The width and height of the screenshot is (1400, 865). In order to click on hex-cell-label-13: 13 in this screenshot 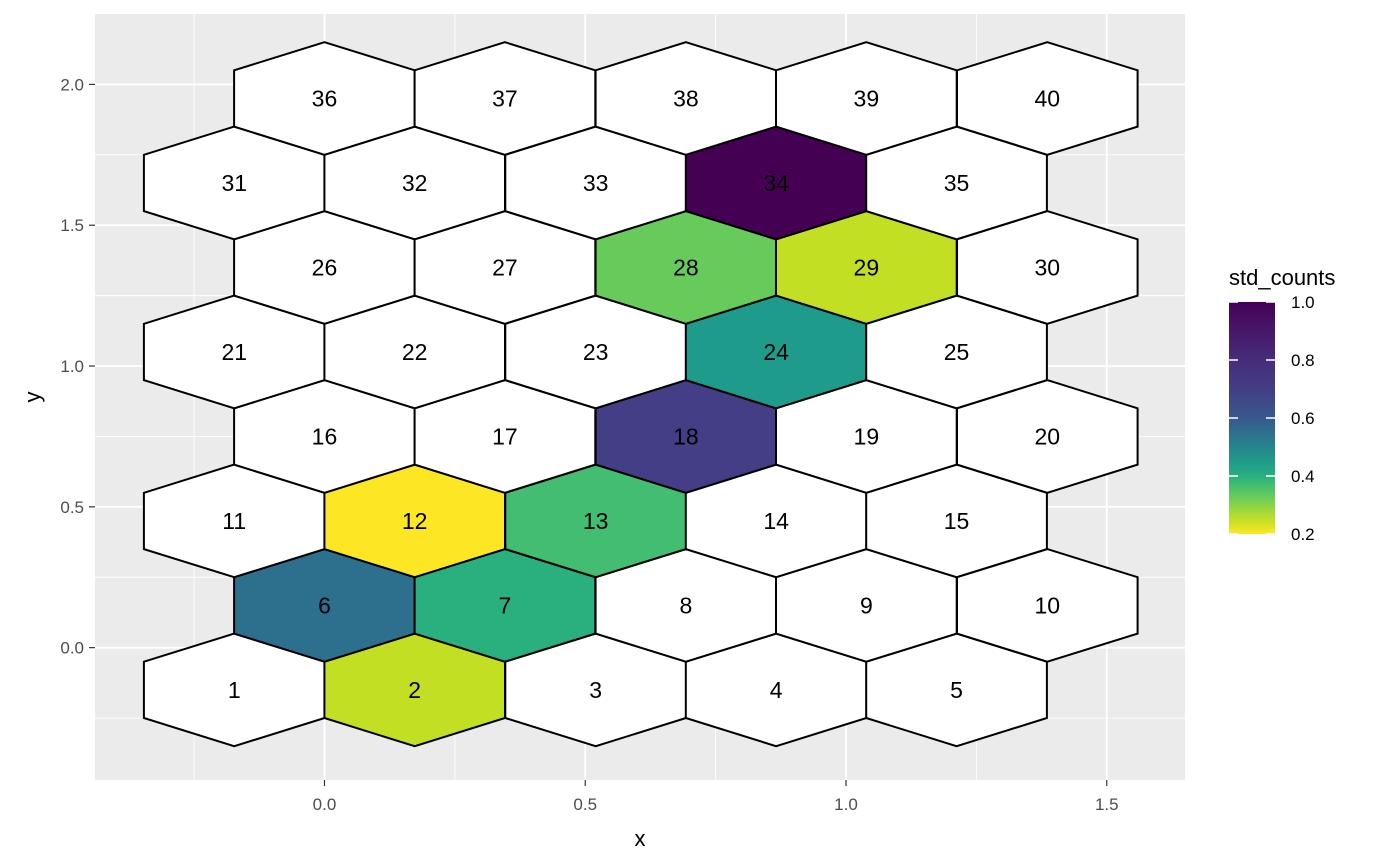, I will do `click(596, 521)`.